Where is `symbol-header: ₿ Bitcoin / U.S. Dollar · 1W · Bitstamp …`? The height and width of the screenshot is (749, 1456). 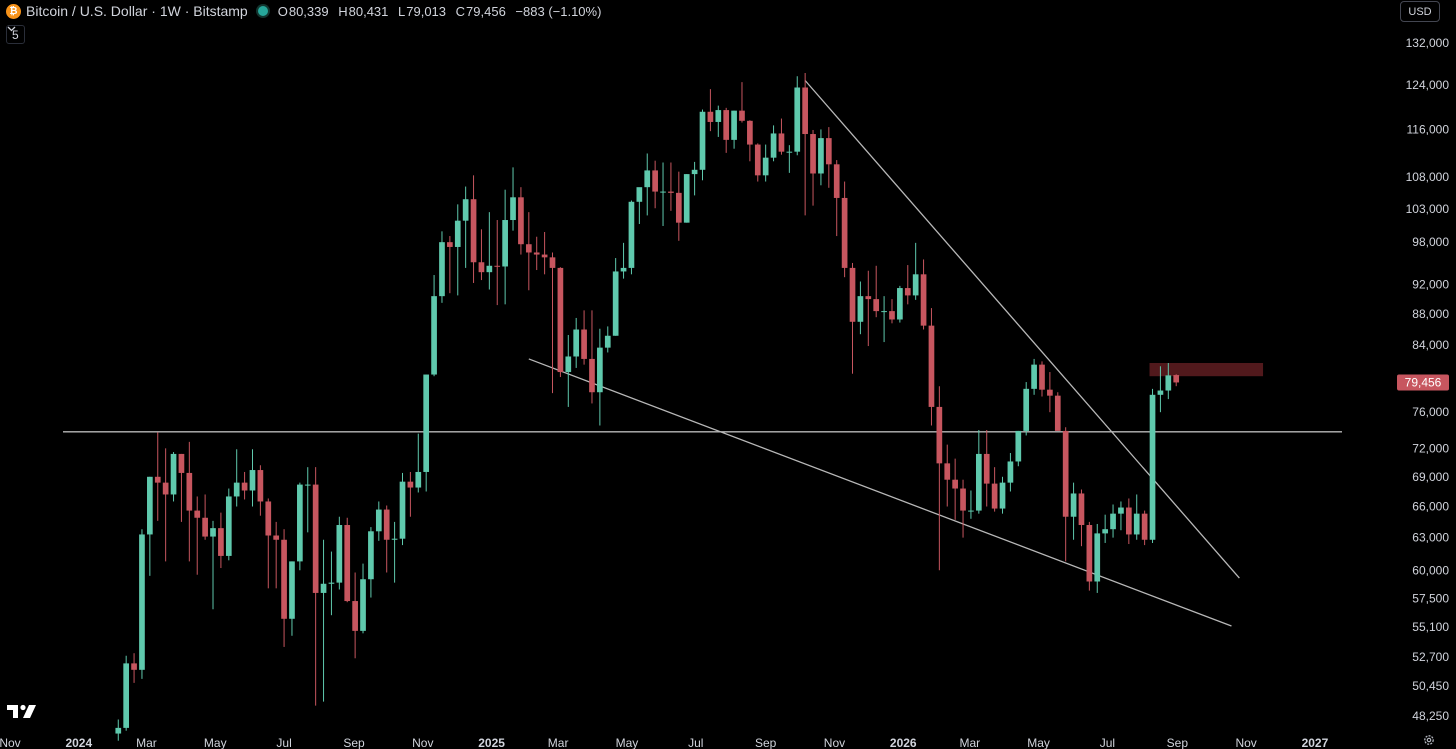
symbol-header: ₿ Bitcoin / U.S. Dollar · 1W · Bitstamp … is located at coordinates (306, 11).